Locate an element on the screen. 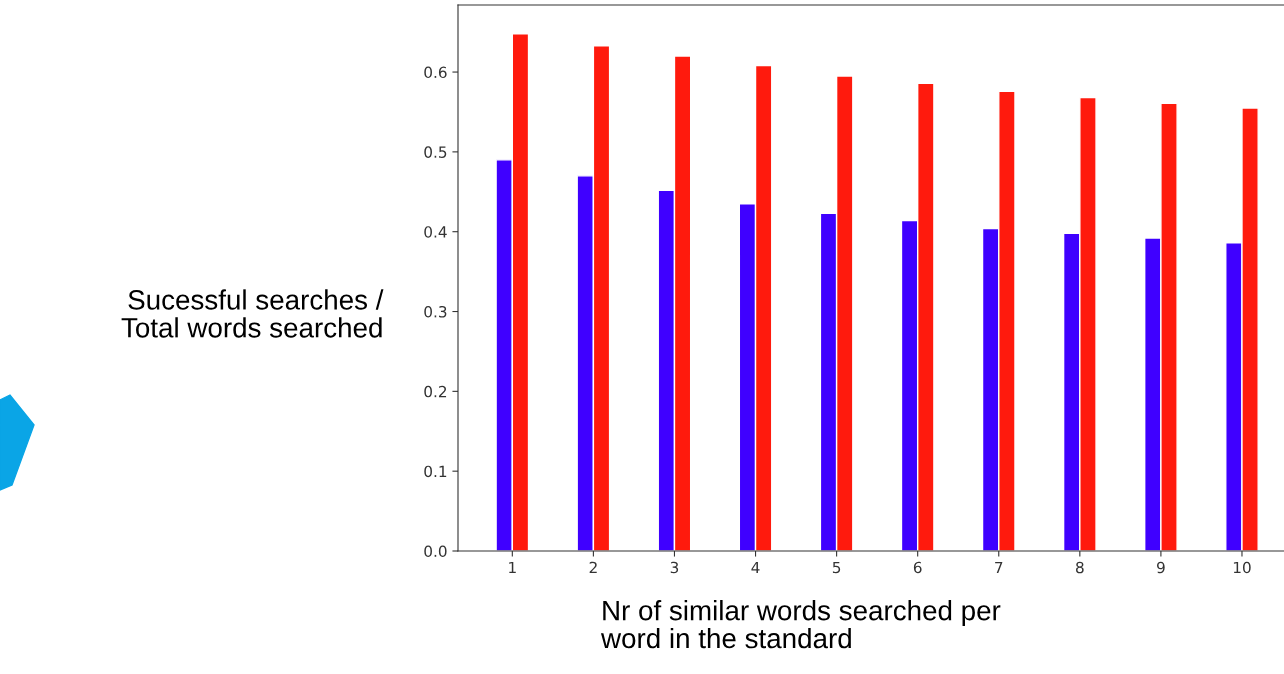  y-tick-label: 0.1 is located at coordinates (435, 471).